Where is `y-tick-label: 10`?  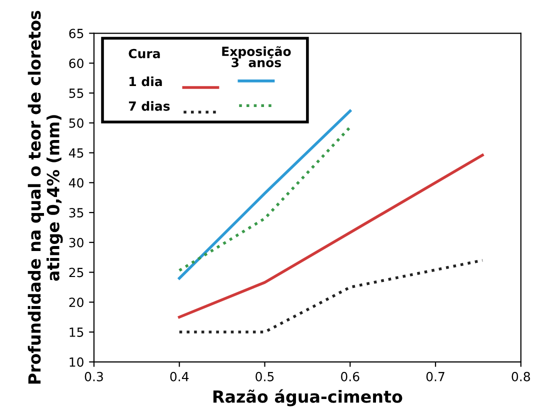 y-tick-label: 10 is located at coordinates (77, 362).